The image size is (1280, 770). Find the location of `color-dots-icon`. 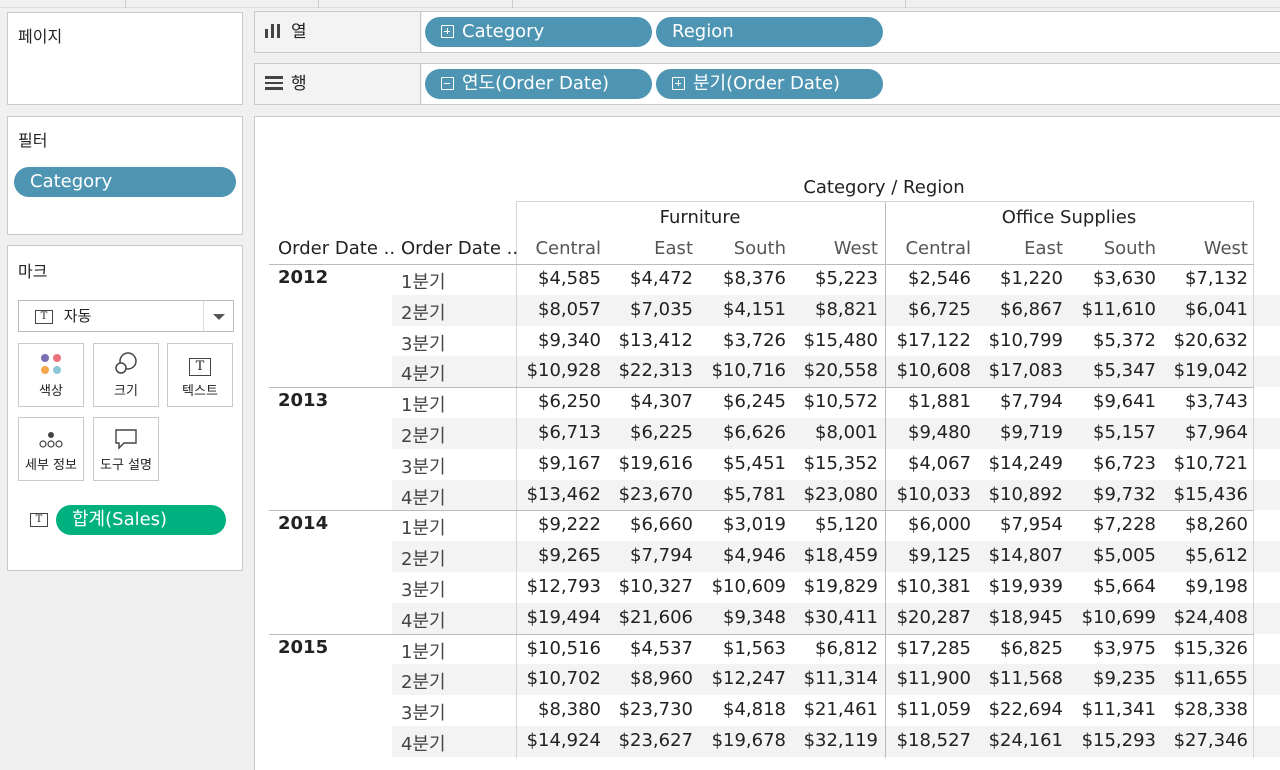

color-dots-icon is located at coordinates (51, 360).